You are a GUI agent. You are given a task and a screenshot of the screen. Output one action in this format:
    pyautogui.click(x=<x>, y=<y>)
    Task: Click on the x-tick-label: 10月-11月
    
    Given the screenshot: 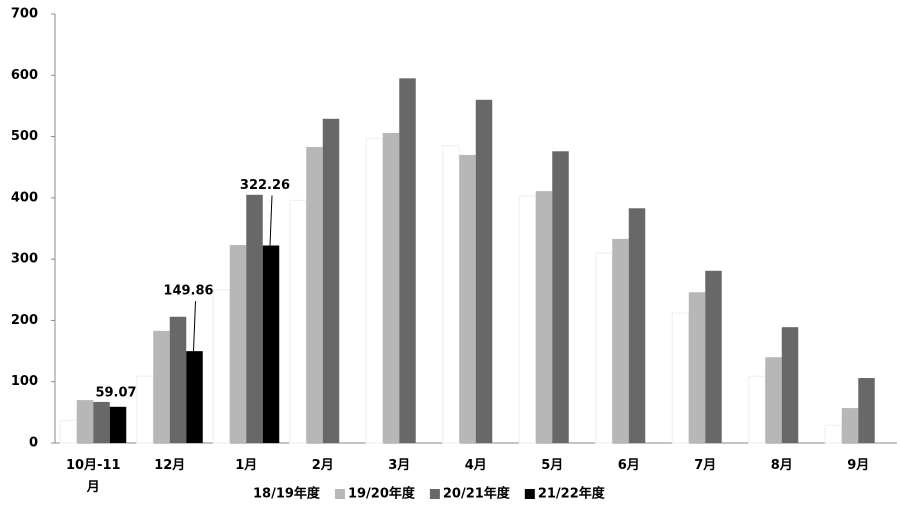 What is the action you would take?
    pyautogui.click(x=93, y=476)
    